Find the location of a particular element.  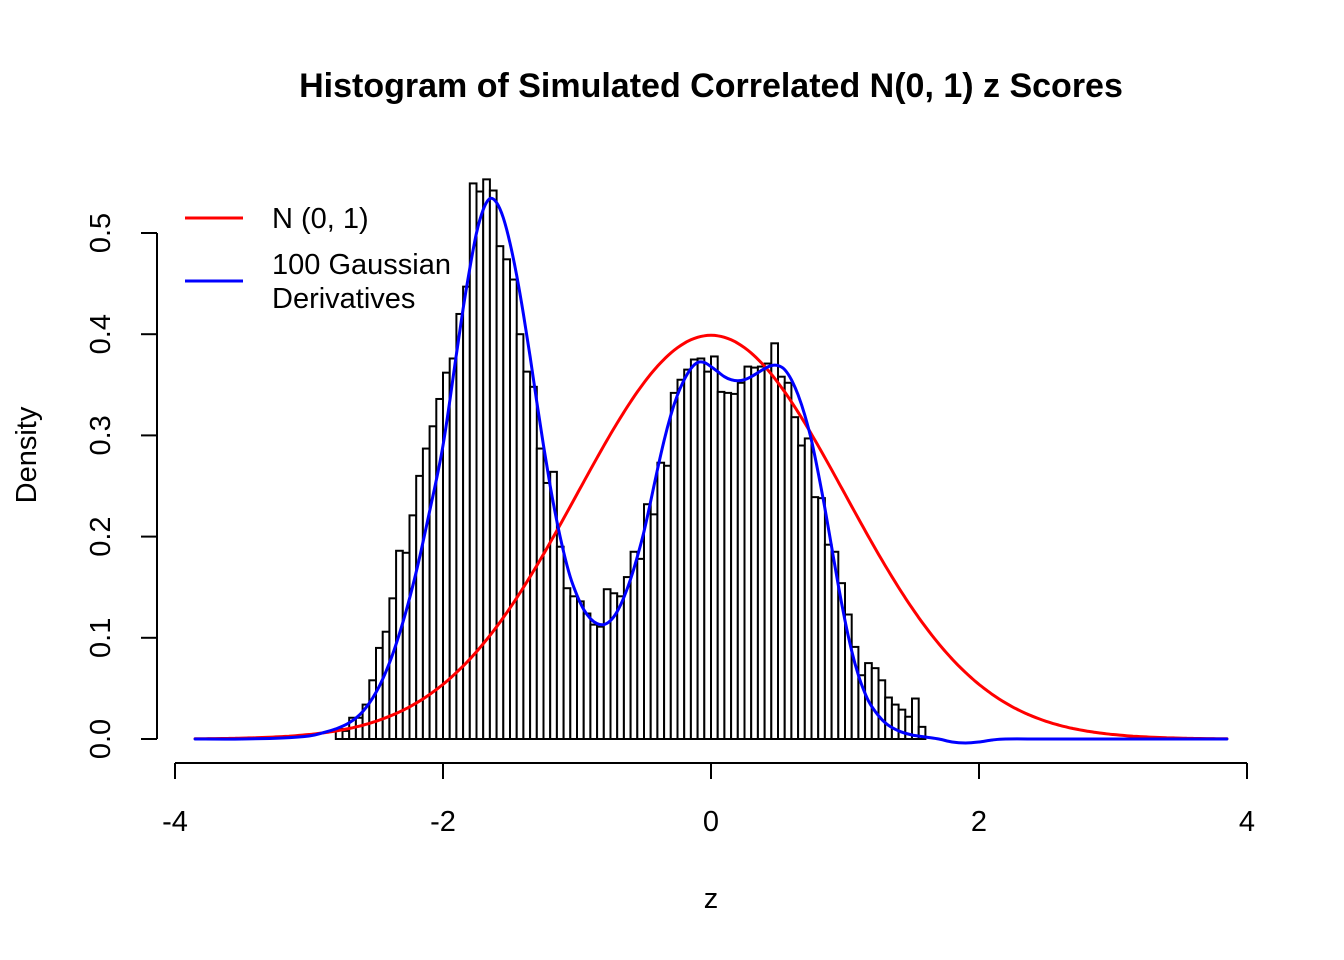

legend-label-normal: N (0, 1) is located at coordinates (320, 219).